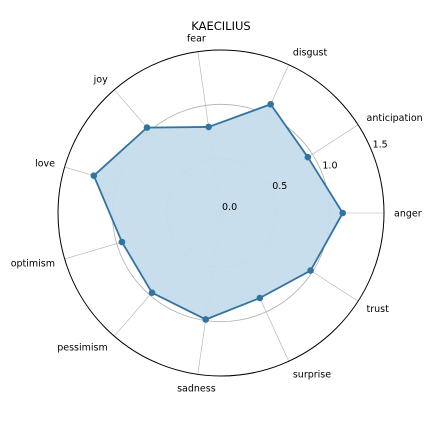 This screenshot has height=432, width=432. What do you see at coordinates (270, 104) in the screenshot?
I see `point-disgust` at bounding box center [270, 104].